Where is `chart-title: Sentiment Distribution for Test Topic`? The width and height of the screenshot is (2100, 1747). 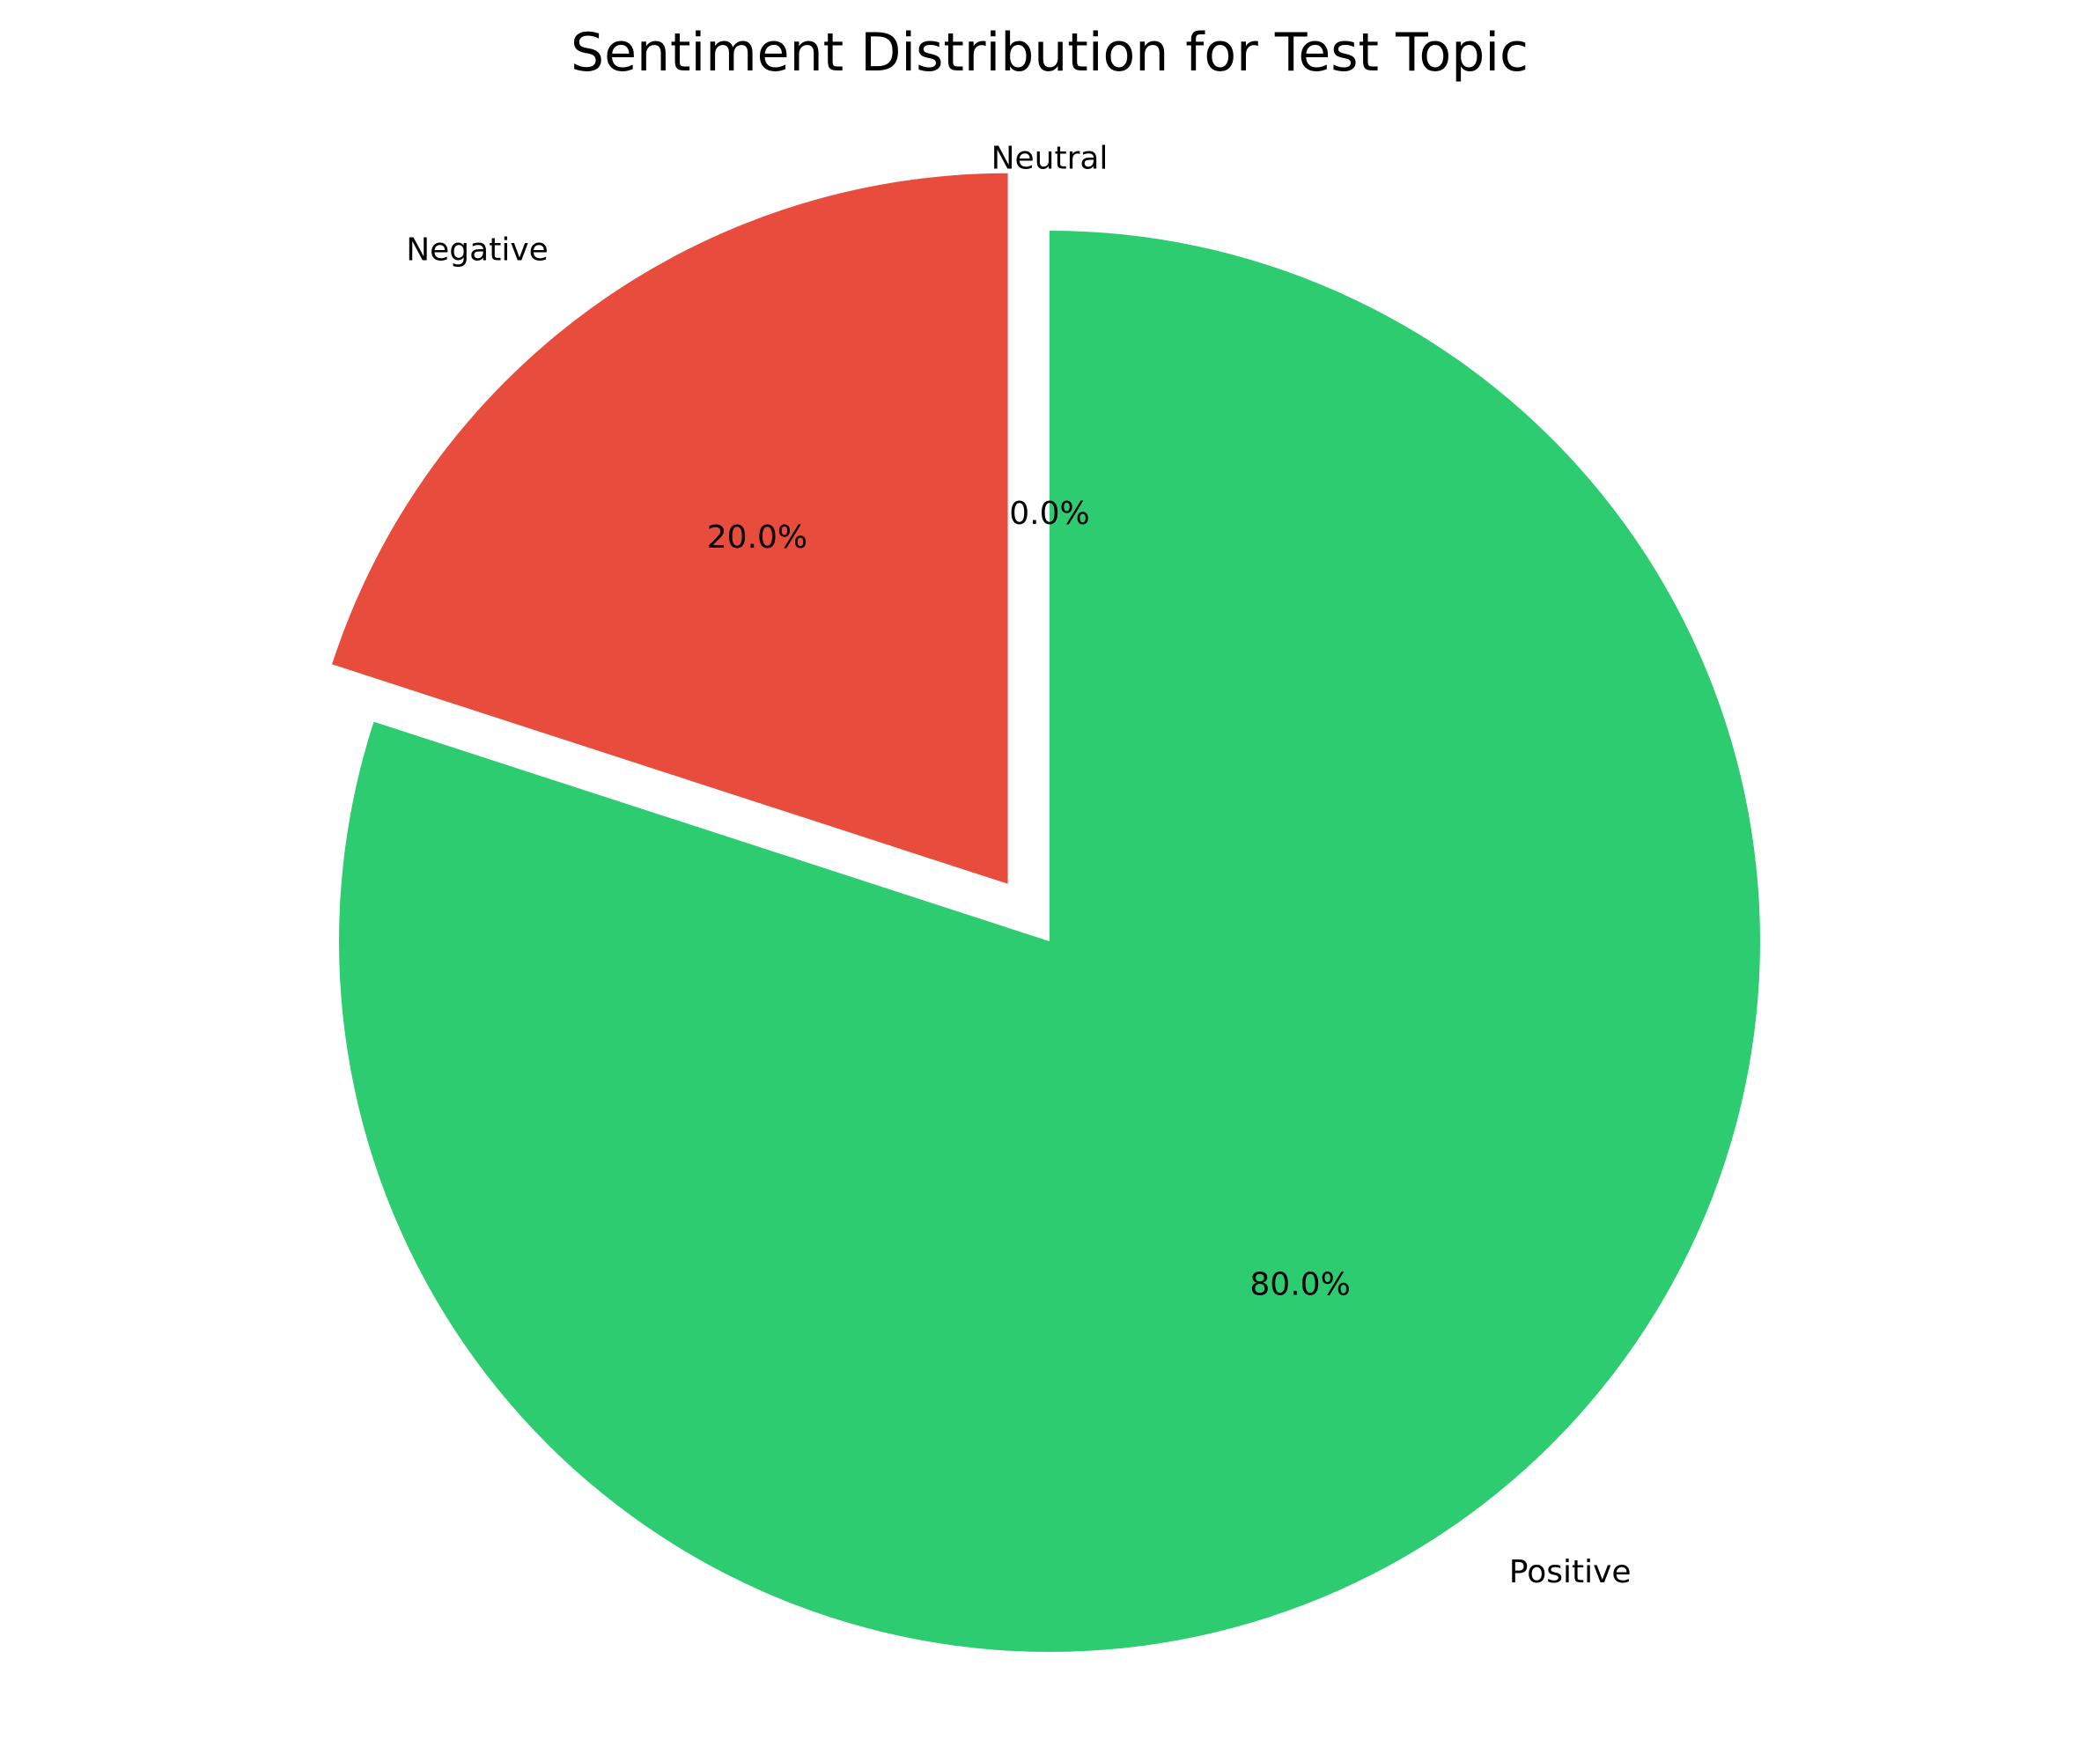 chart-title: Sentiment Distribution for Test Topic is located at coordinates (1050, 53).